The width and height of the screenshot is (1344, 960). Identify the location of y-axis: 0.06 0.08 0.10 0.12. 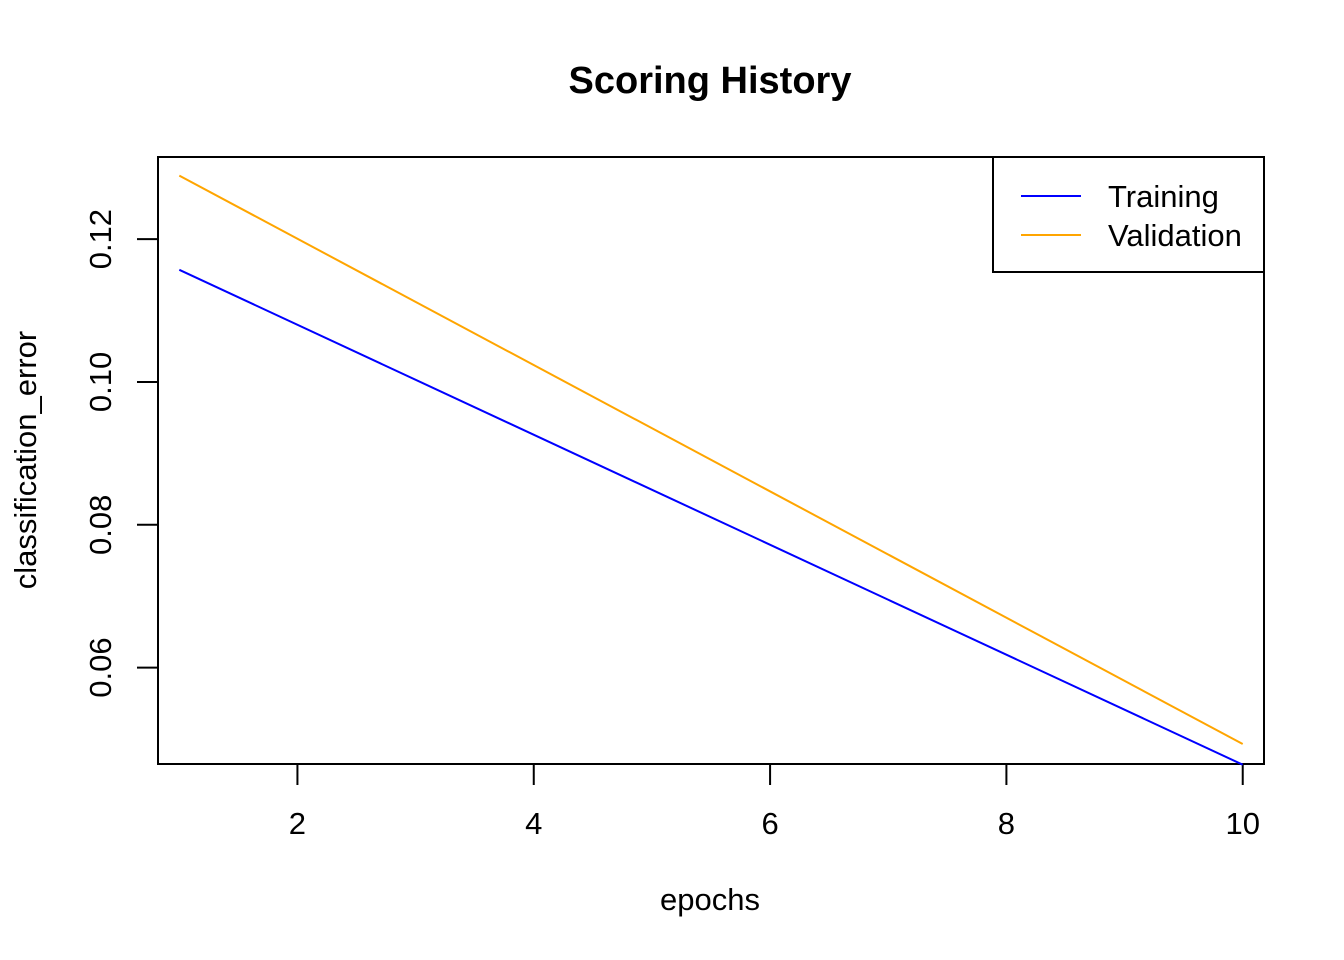
(120, 453).